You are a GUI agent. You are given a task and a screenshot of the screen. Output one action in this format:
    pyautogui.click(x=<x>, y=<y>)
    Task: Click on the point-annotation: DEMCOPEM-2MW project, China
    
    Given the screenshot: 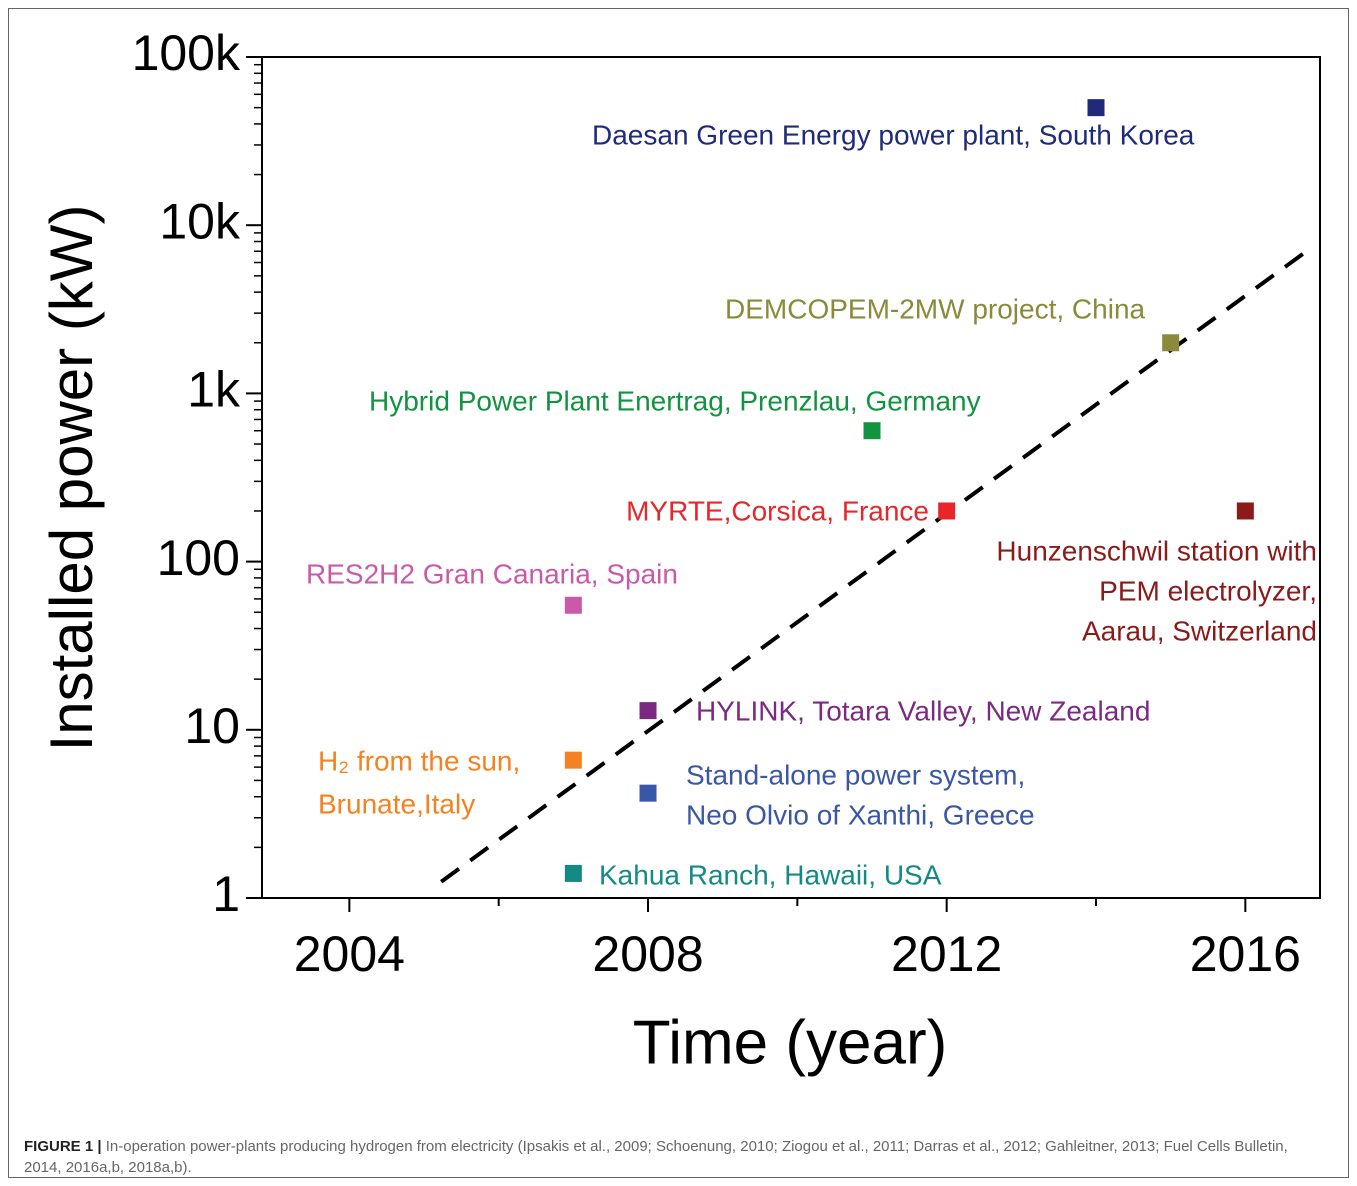 What is the action you would take?
    pyautogui.click(x=935, y=308)
    